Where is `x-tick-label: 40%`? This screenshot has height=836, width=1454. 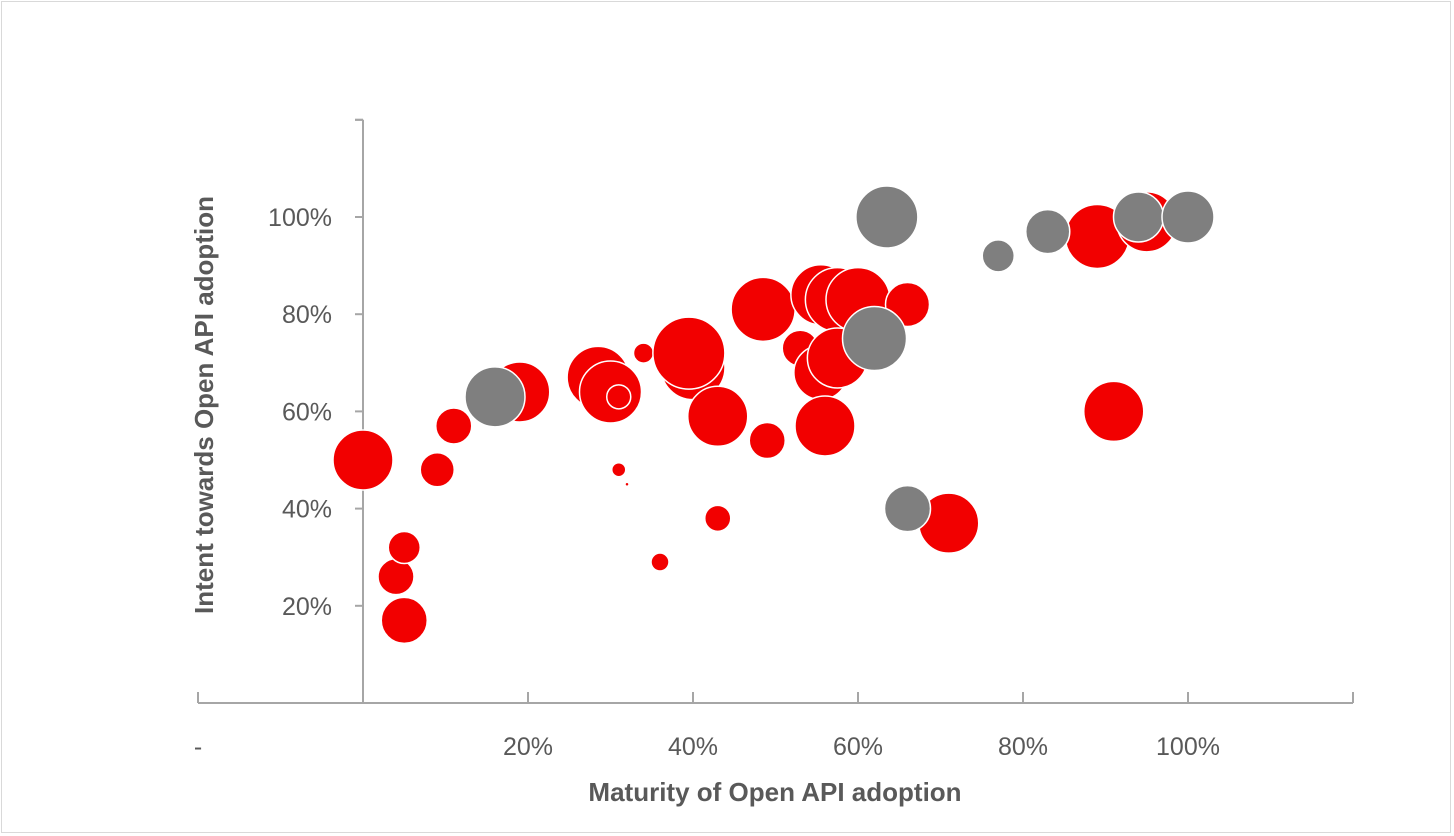 x-tick-label: 40% is located at coordinates (693, 747).